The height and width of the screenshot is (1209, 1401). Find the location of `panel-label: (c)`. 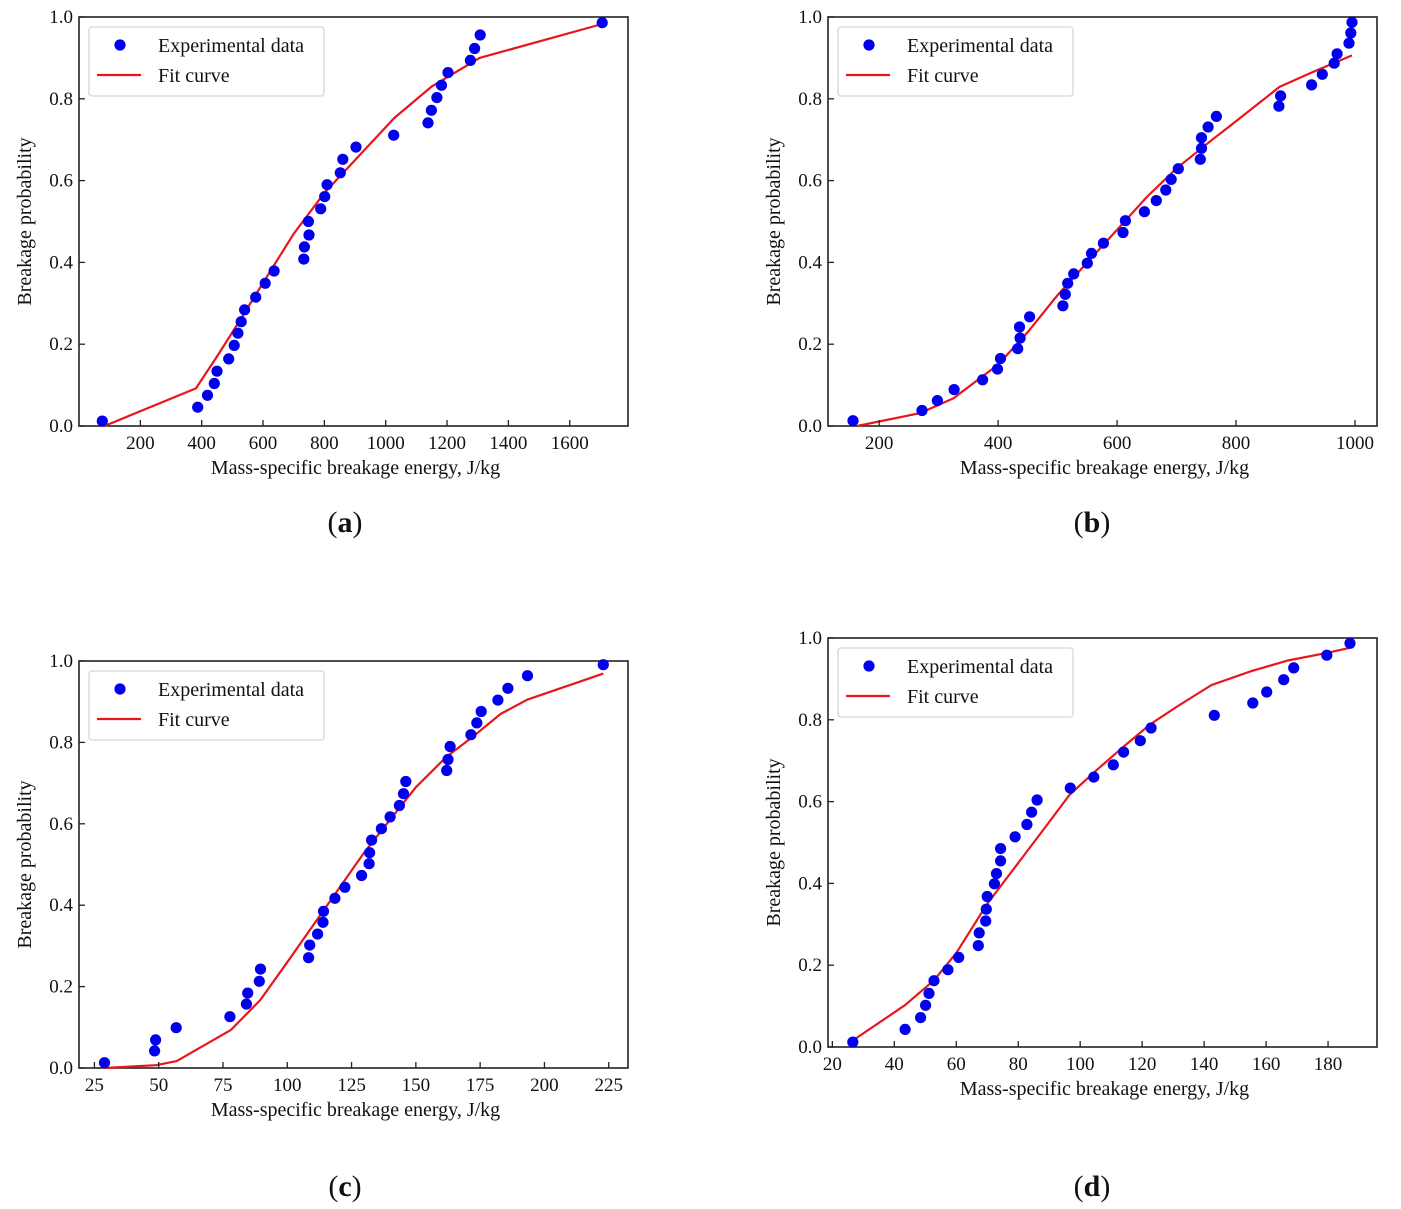

panel-label: (c) is located at coordinates (344, 1186).